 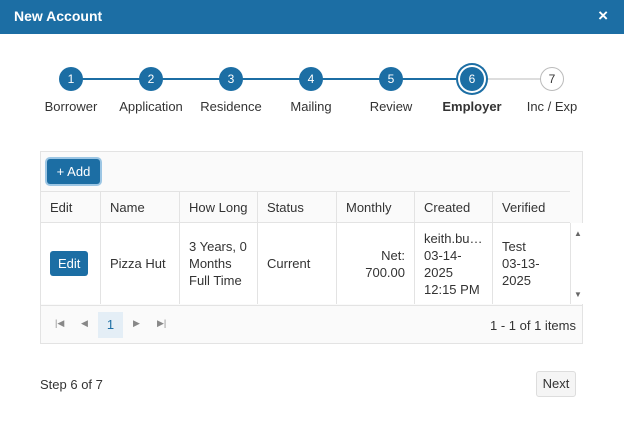 What do you see at coordinates (296, 207) in the screenshot?
I see `column-header: Status` at bounding box center [296, 207].